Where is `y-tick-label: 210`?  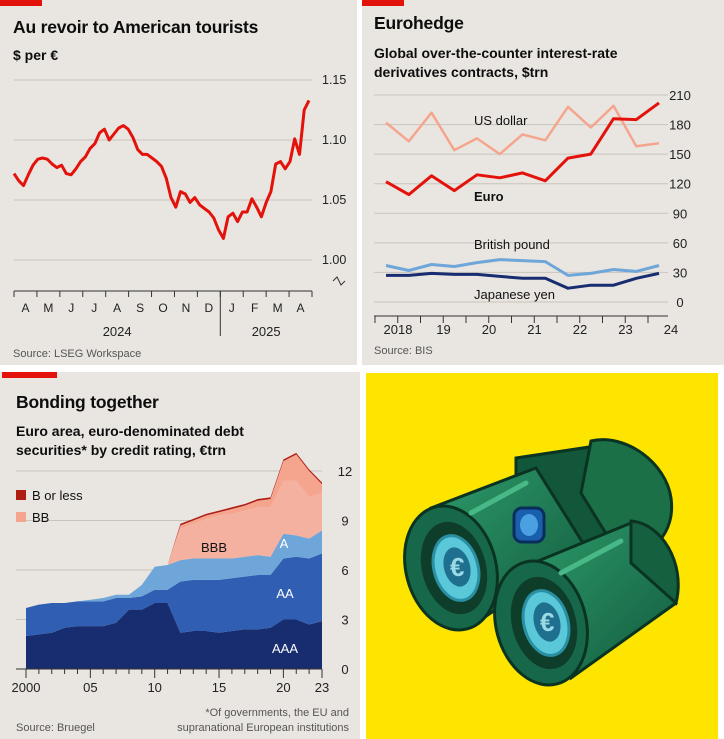
y-tick-label: 210 is located at coordinates (680, 95).